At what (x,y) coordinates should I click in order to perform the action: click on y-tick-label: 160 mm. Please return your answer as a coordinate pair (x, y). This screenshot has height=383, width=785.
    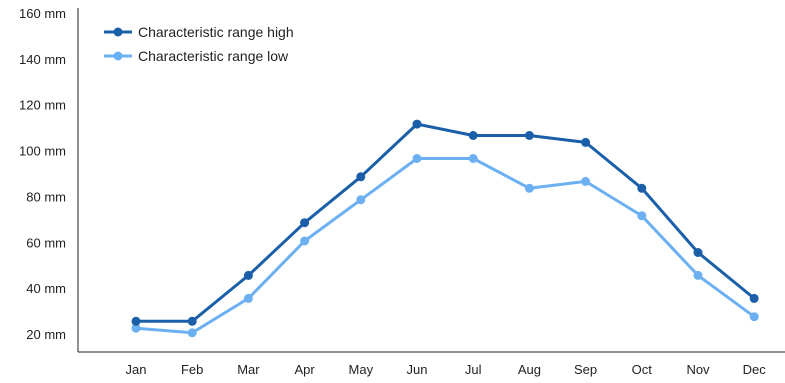
    Looking at the image, I should click on (42, 13).